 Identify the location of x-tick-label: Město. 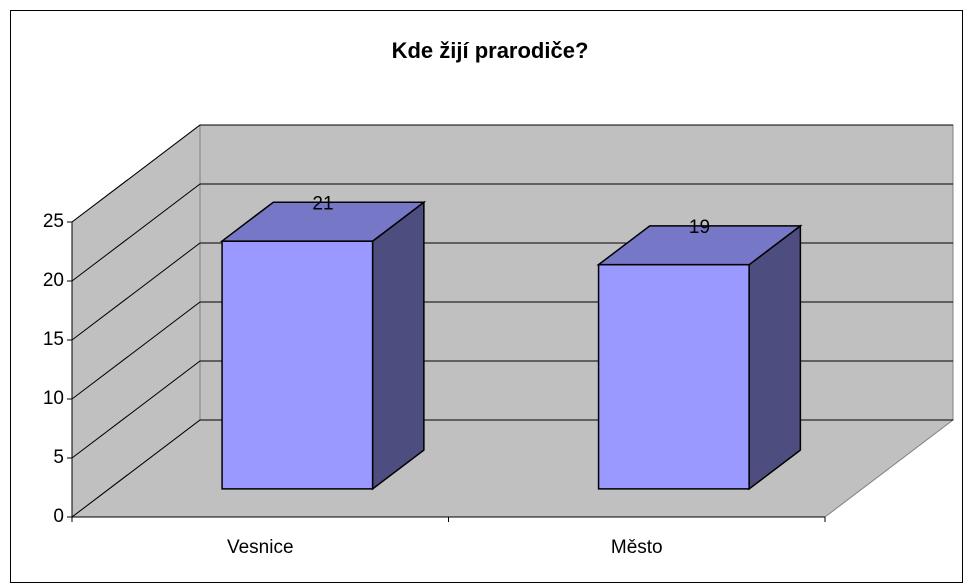
(637, 547).